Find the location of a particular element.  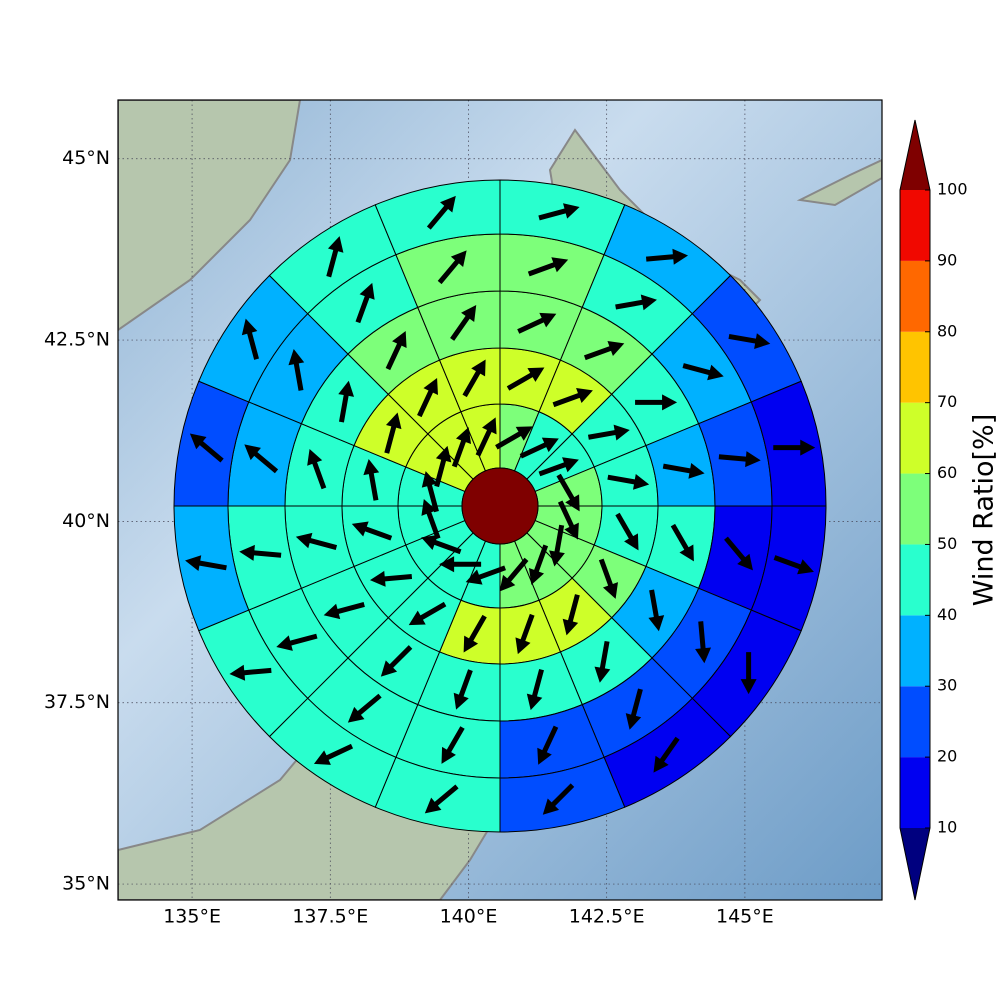

colorbar-tick-label: 80 is located at coordinates (947, 330).